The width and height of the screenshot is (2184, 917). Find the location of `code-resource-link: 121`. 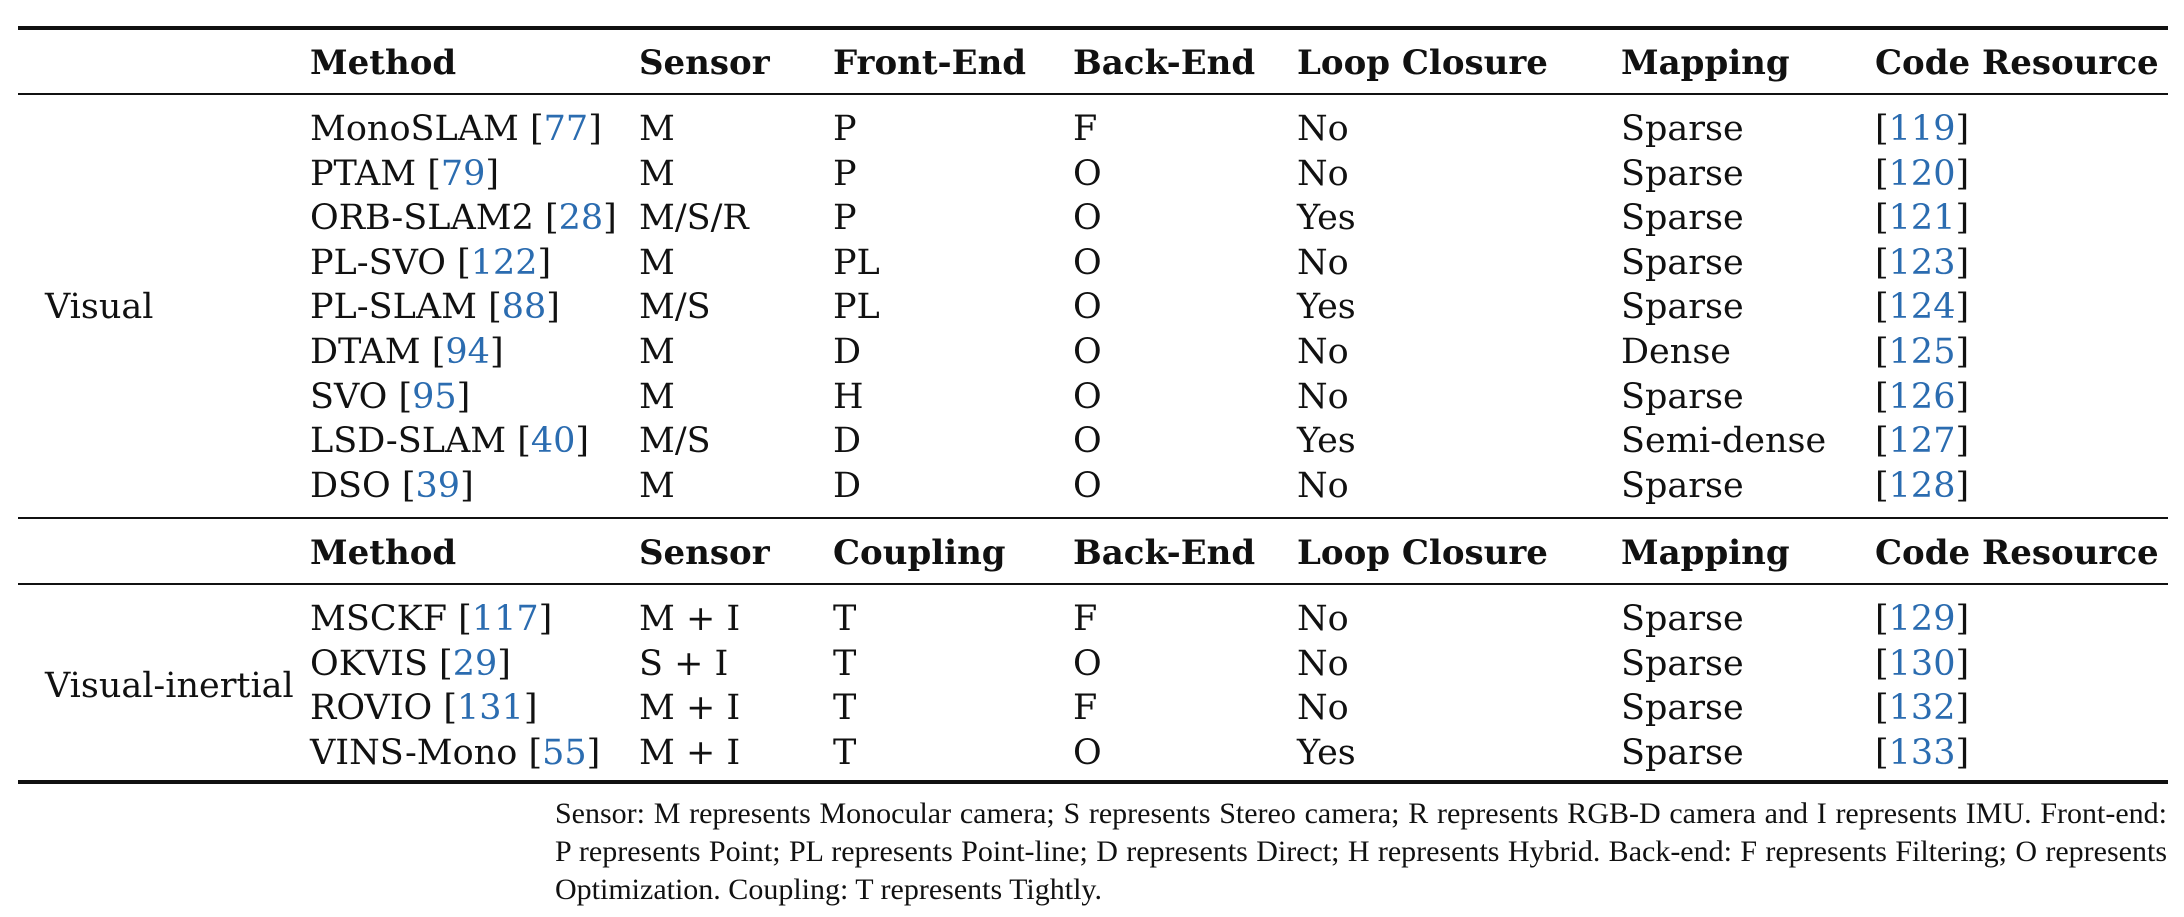

code-resource-link: 121 is located at coordinates (1922, 218).